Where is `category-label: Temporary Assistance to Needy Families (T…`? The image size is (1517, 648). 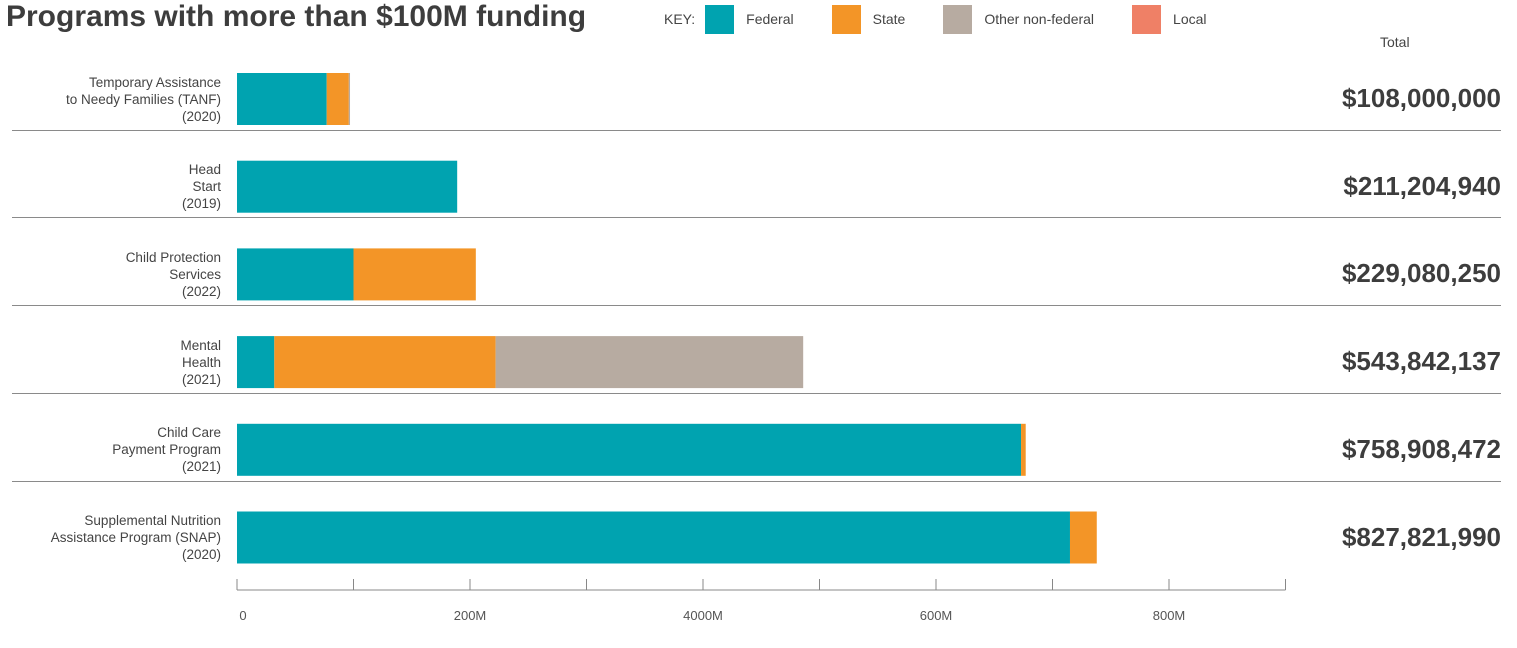 category-label: Temporary Assistance to Needy Families (T… is located at coordinates (110, 99).